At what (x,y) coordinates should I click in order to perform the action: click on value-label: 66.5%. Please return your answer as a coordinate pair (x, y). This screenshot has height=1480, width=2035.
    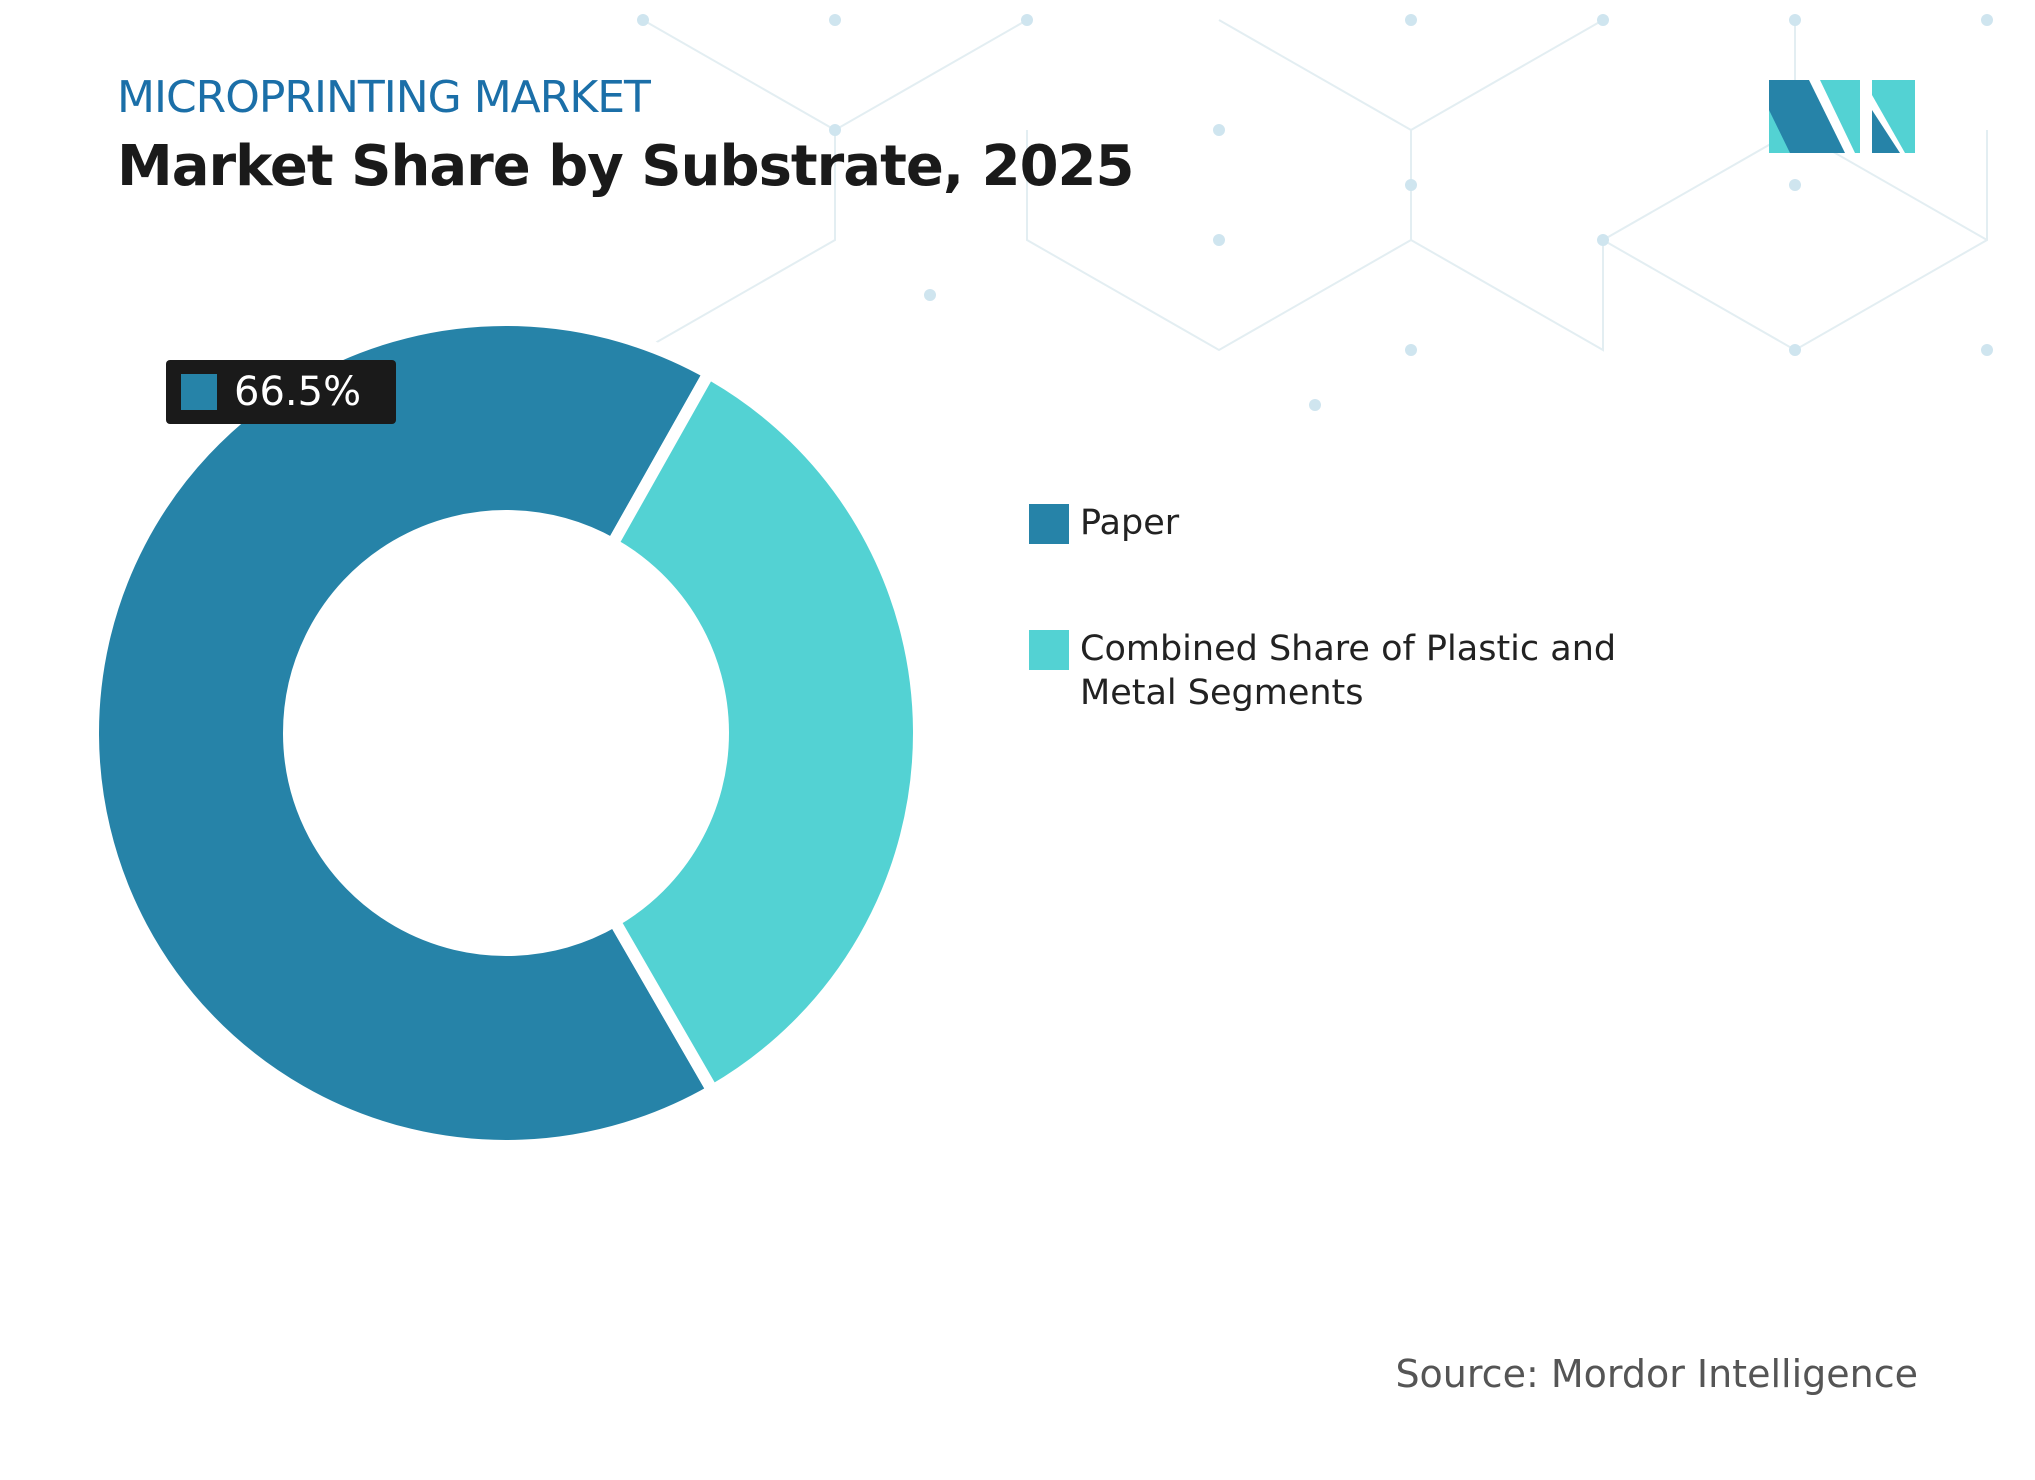
    Looking at the image, I should click on (297, 392).